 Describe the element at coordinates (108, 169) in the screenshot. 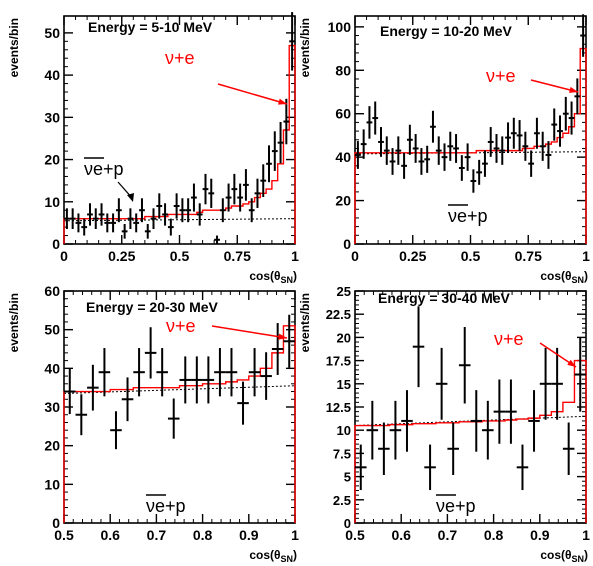

I see `antinu-p-text: e+p` at that location.